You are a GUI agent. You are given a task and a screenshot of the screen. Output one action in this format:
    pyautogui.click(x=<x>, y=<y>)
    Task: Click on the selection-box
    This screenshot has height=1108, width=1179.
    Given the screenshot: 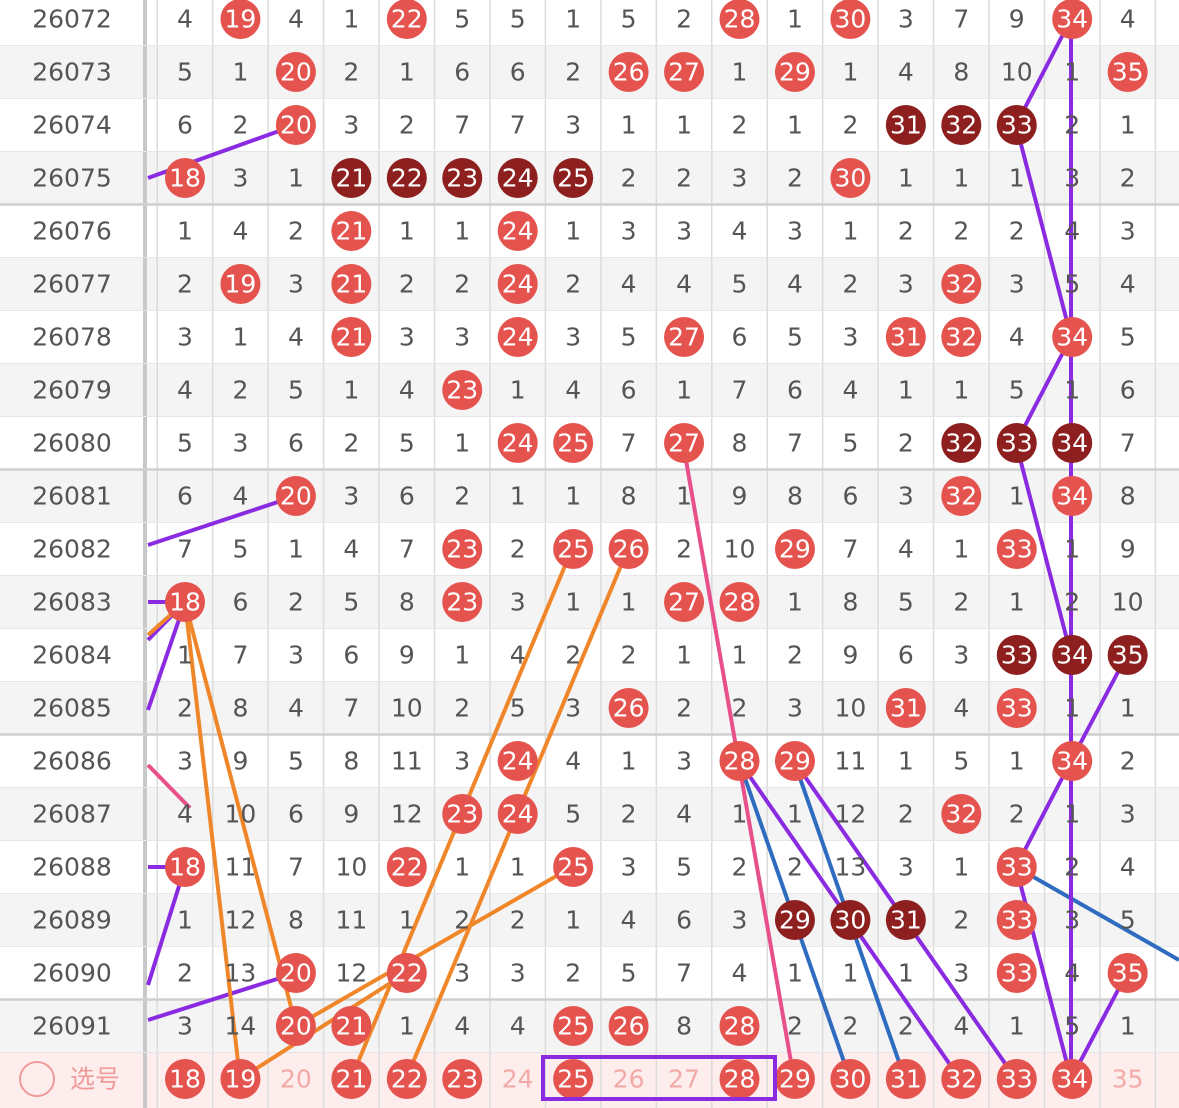 What is the action you would take?
    pyautogui.click(x=659, y=1078)
    